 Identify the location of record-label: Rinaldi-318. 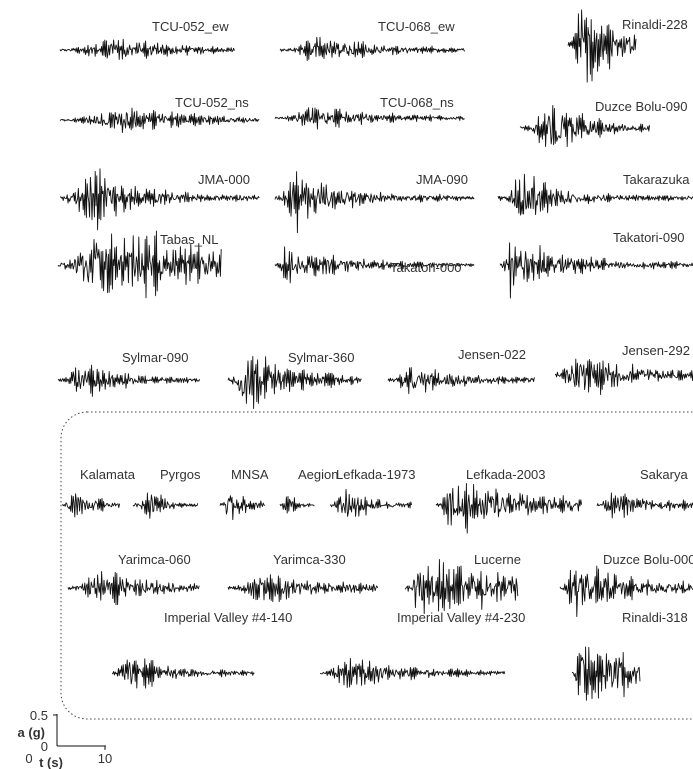
(655, 617).